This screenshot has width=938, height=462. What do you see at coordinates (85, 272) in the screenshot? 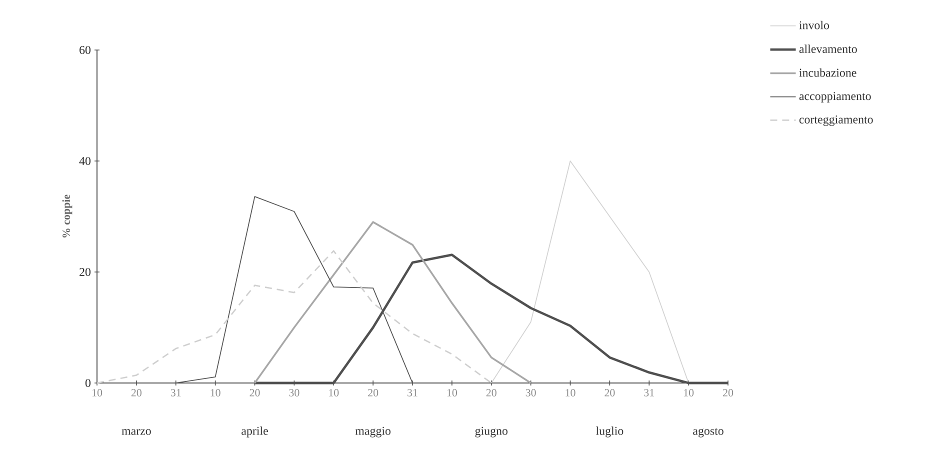
I see `y-tick-label: 20` at bounding box center [85, 272].